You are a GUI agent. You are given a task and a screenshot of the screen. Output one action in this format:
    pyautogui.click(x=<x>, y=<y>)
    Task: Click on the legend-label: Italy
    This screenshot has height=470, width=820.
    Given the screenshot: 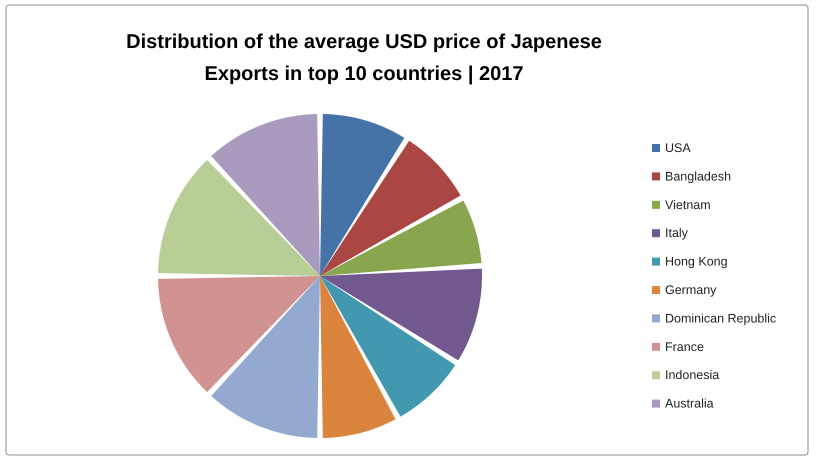 What is the action you would take?
    pyautogui.click(x=677, y=233)
    